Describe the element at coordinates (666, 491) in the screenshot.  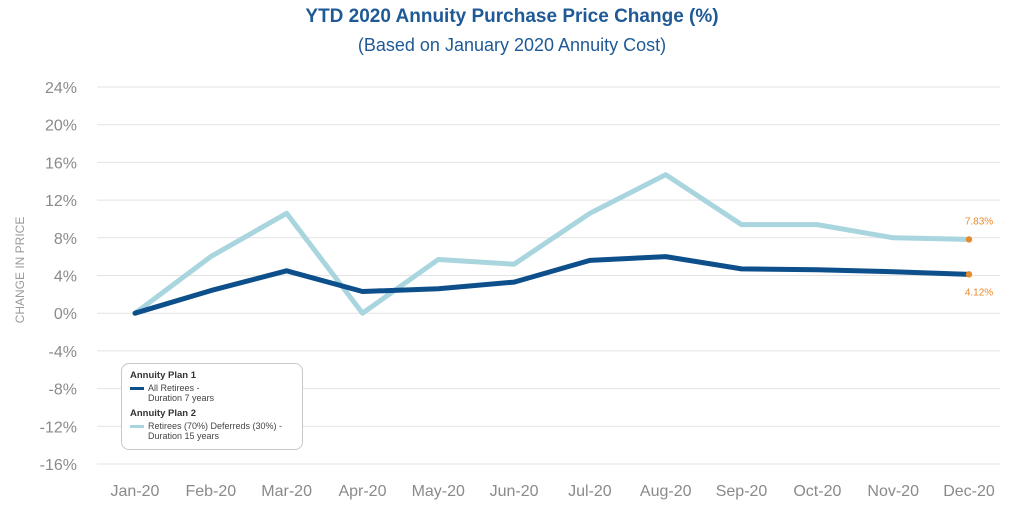
I see `x-tick-label: Aug-20` at that location.